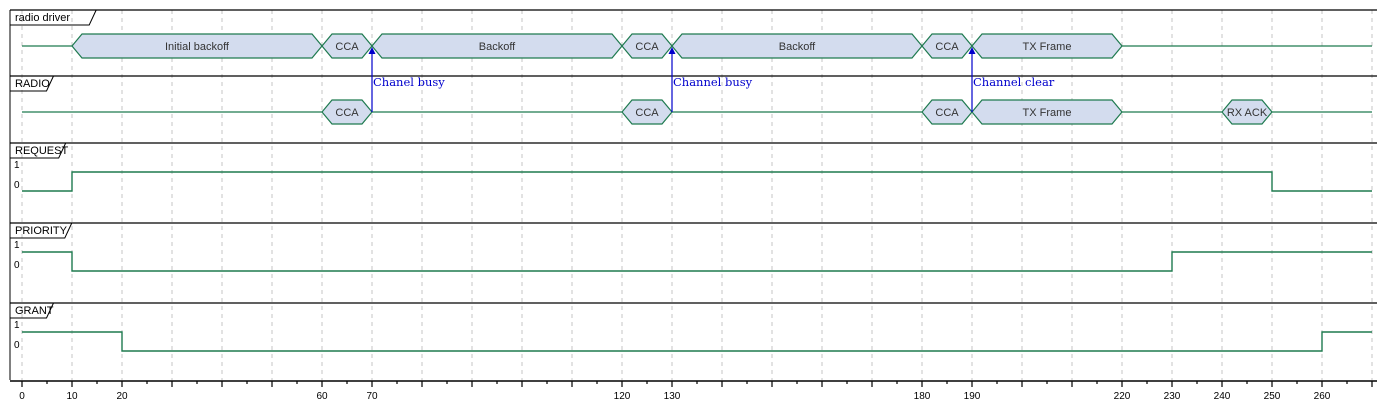  I want to click on axis-tick-label: 240, so click(1222, 396).